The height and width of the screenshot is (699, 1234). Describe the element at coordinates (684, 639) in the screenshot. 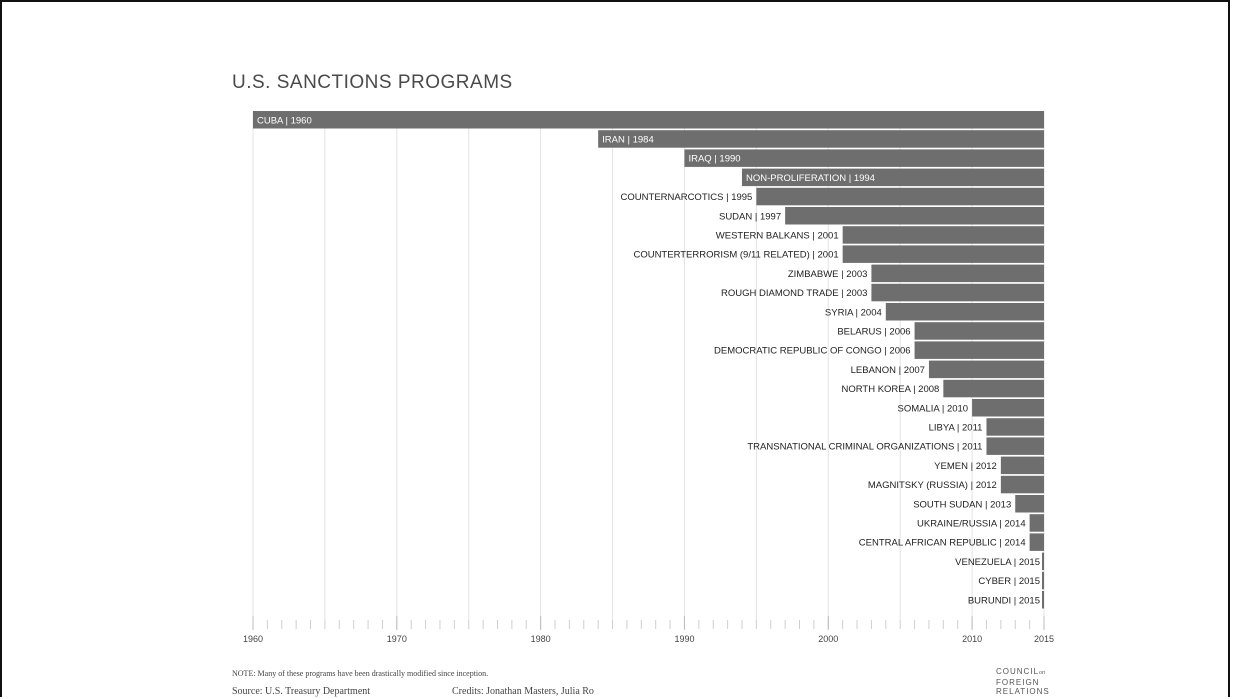

I see `x-tick-label: 1990` at that location.